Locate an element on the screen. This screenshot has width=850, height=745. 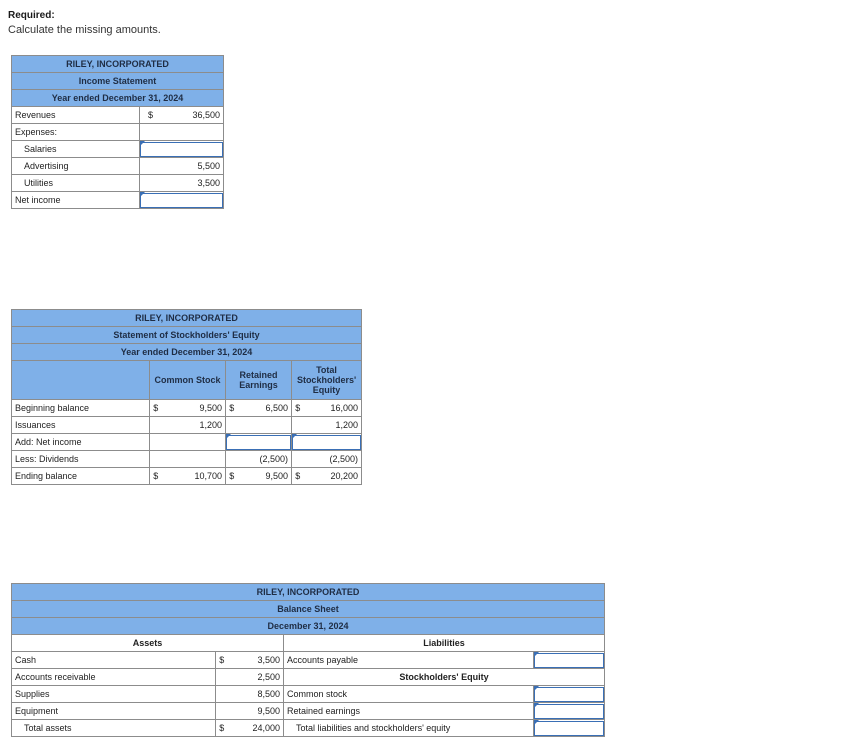
accounts-payable-label: Accounts payable is located at coordinates (408, 660).